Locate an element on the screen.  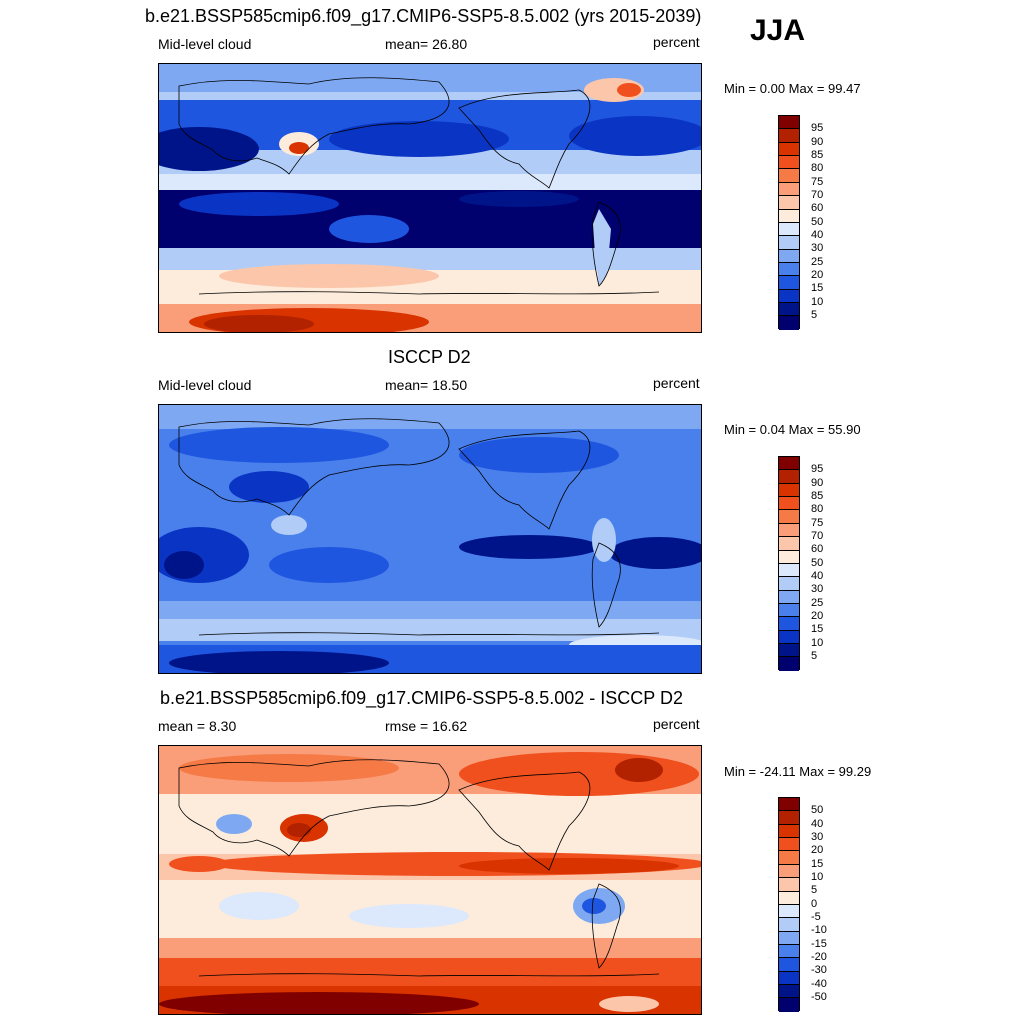
panel-2-colorbar-label: 40 is located at coordinates (817, 576).